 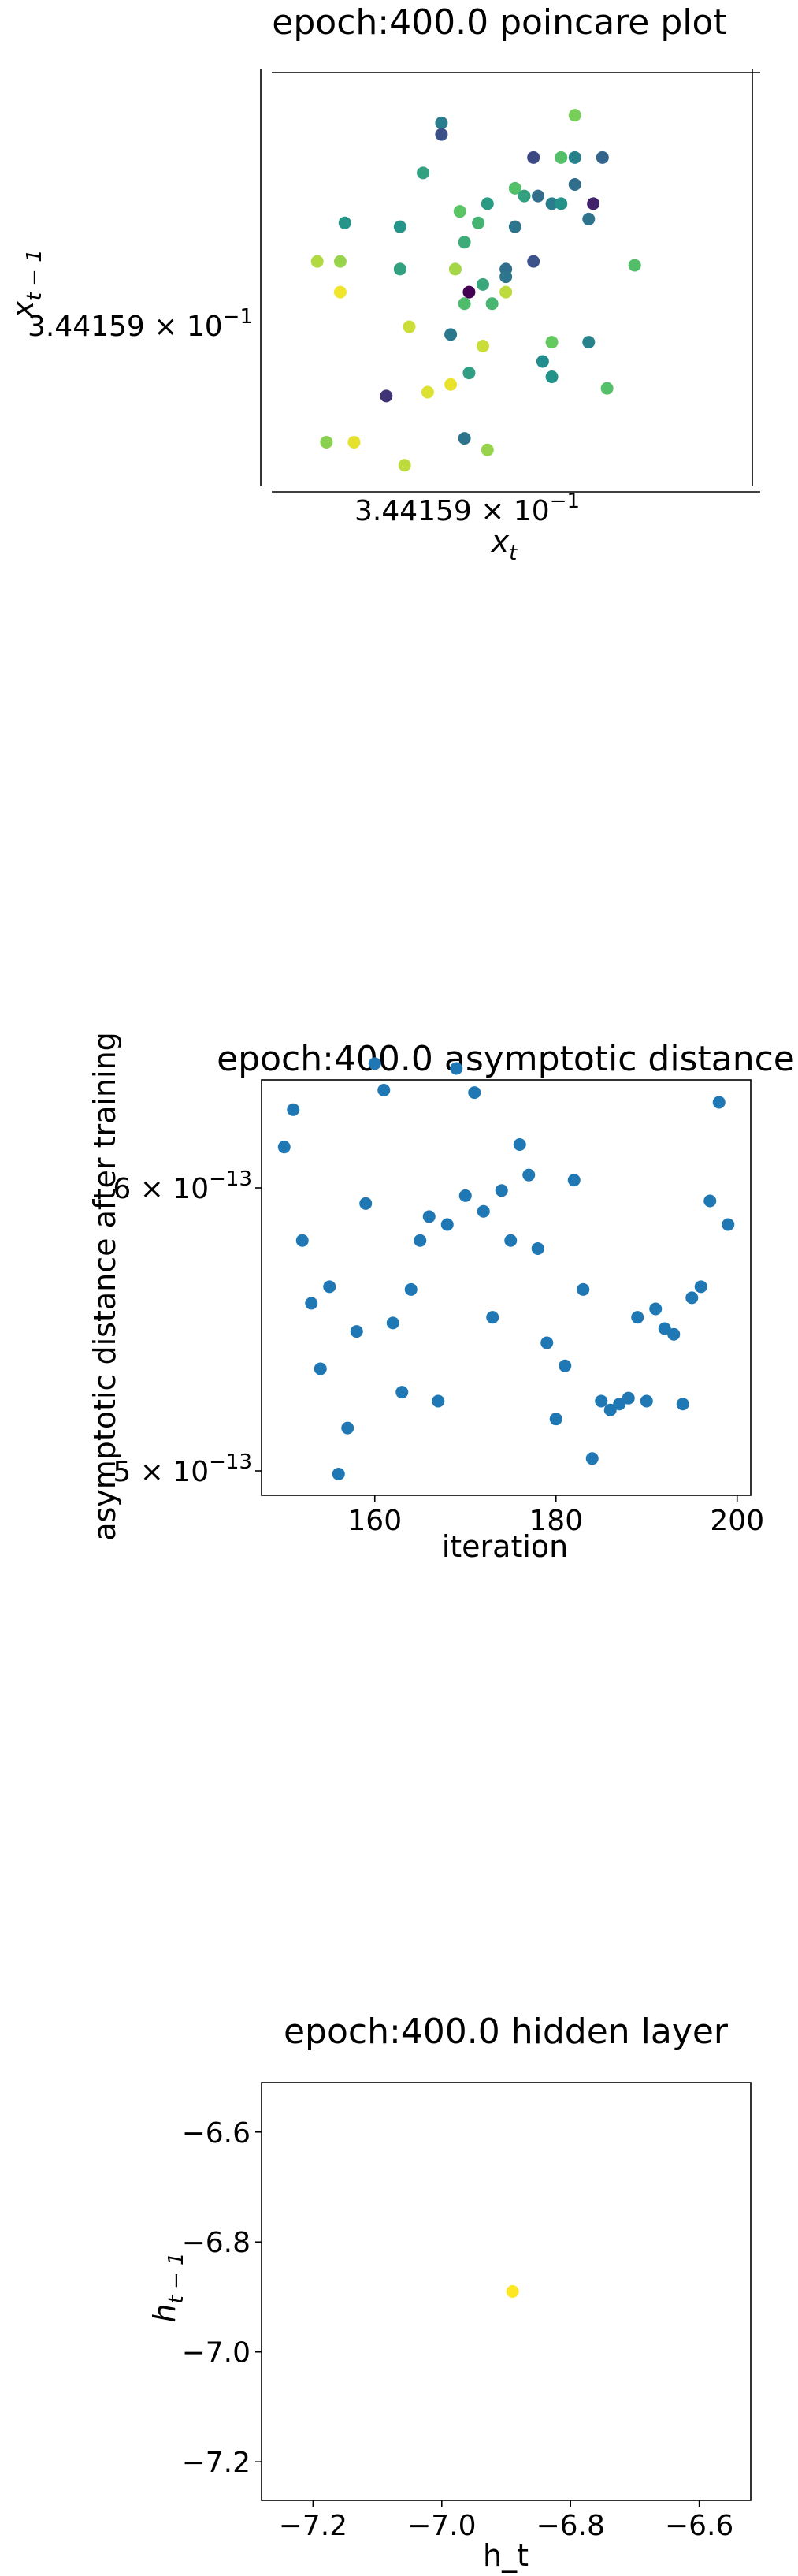 What do you see at coordinates (505, 1546) in the screenshot?
I see `asymptotic-xlabel: iteration` at bounding box center [505, 1546].